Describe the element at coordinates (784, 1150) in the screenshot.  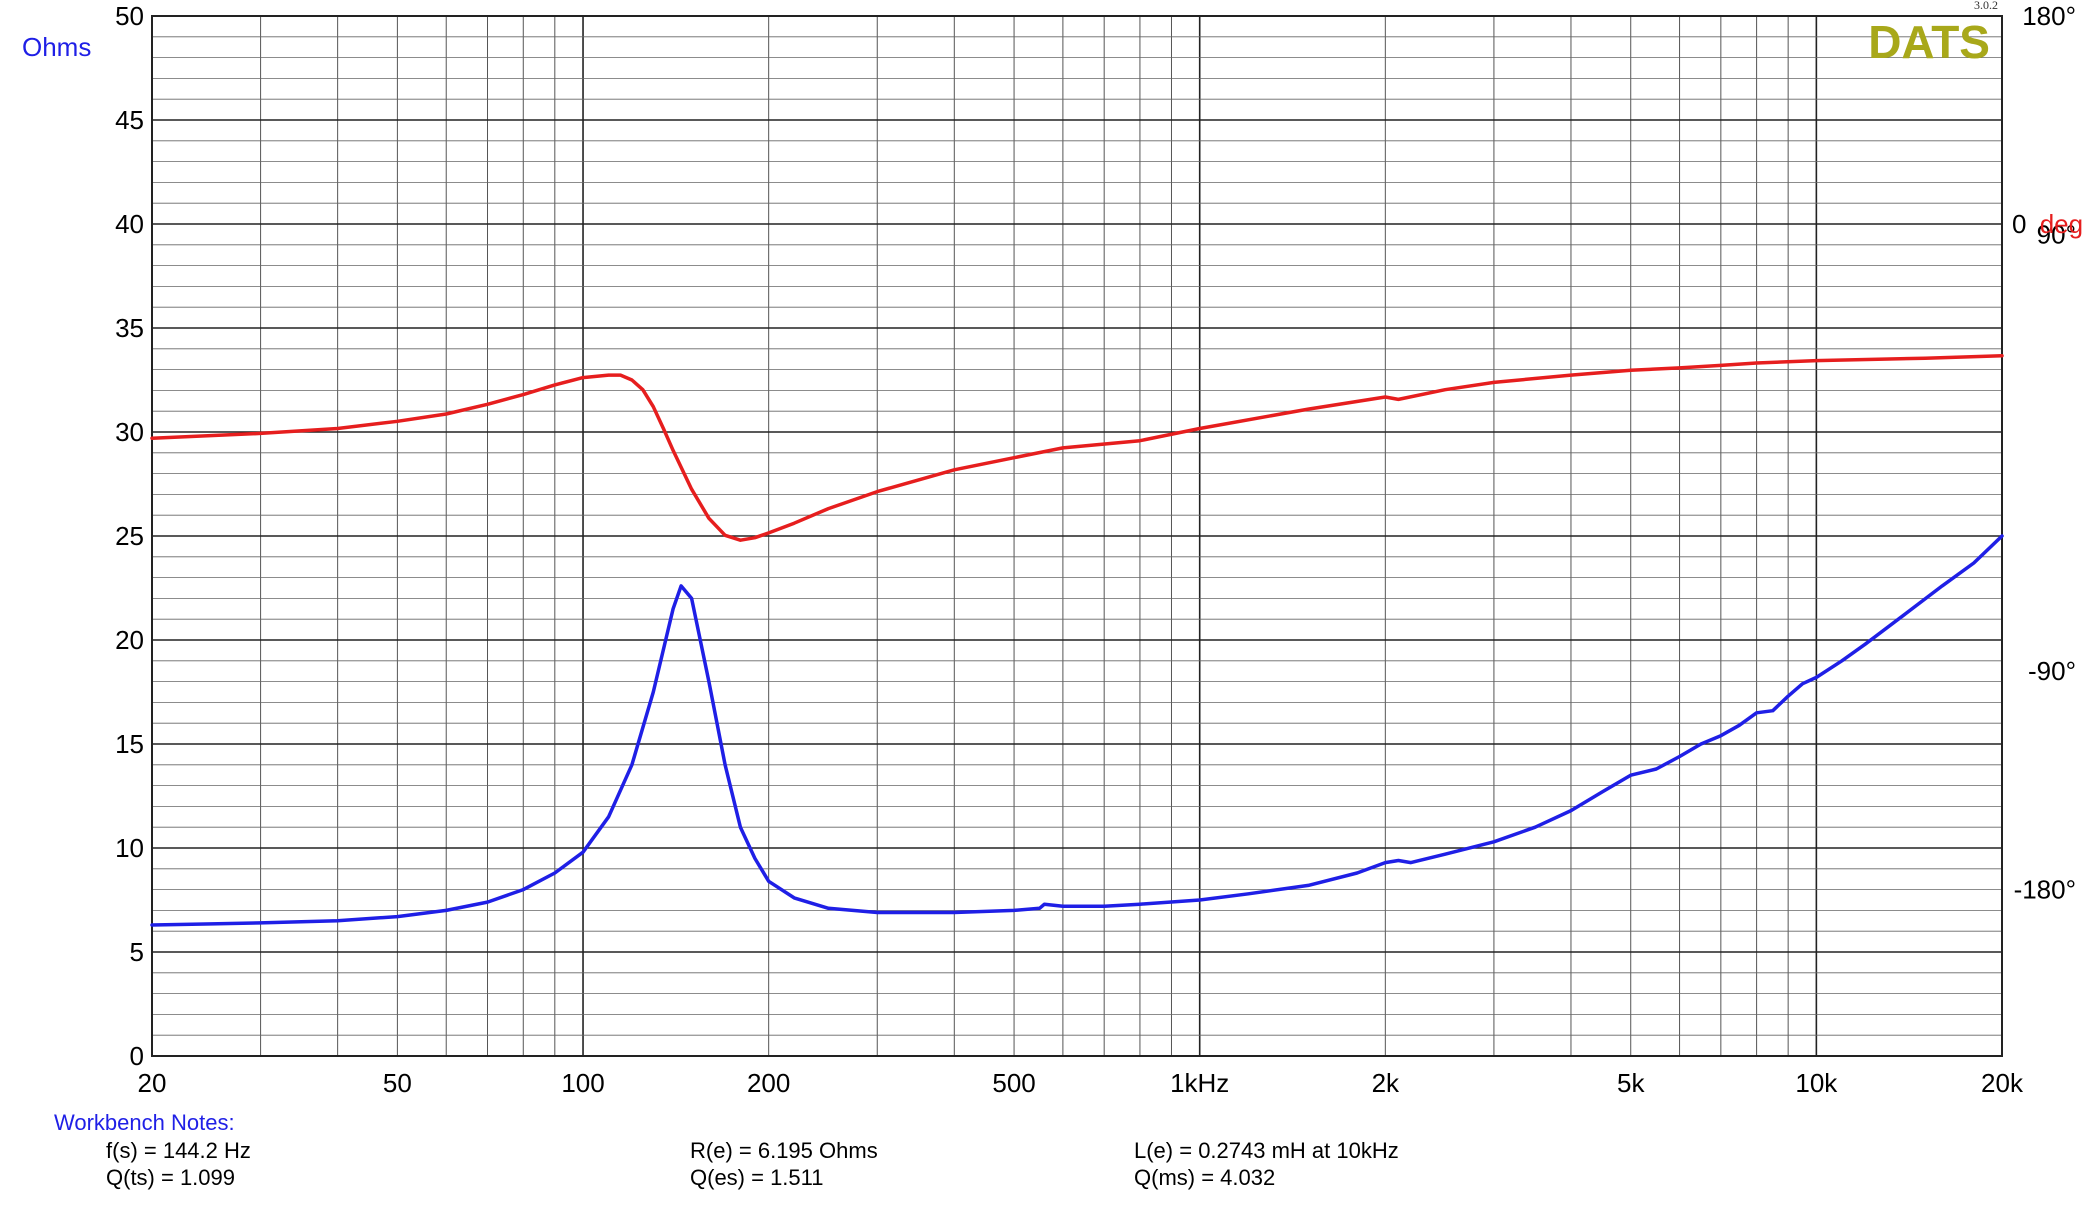
I see `note-re: R(e) = 6.195 Ohms` at that location.